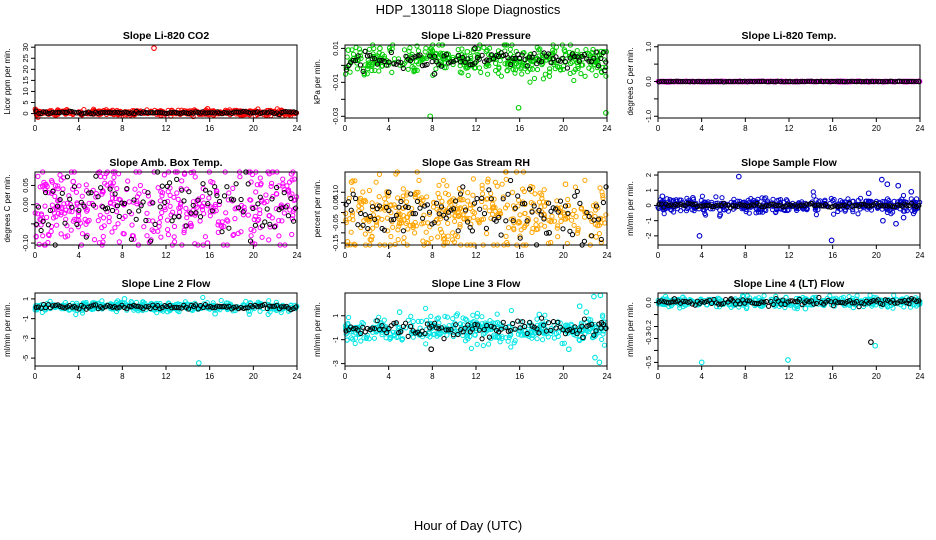  I want to click on x-tick-label: 4, so click(78, 255).